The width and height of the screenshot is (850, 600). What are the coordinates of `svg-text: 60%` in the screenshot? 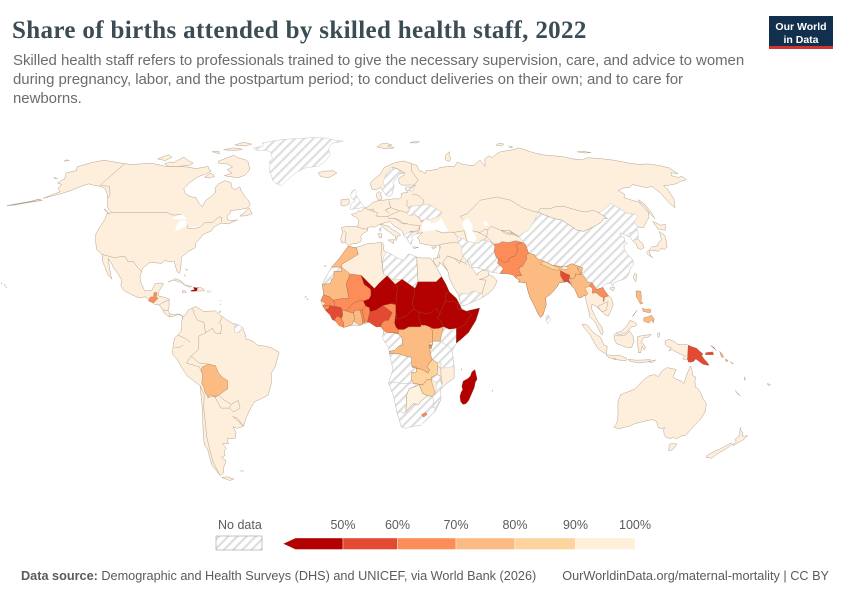 It's located at (397, 525).